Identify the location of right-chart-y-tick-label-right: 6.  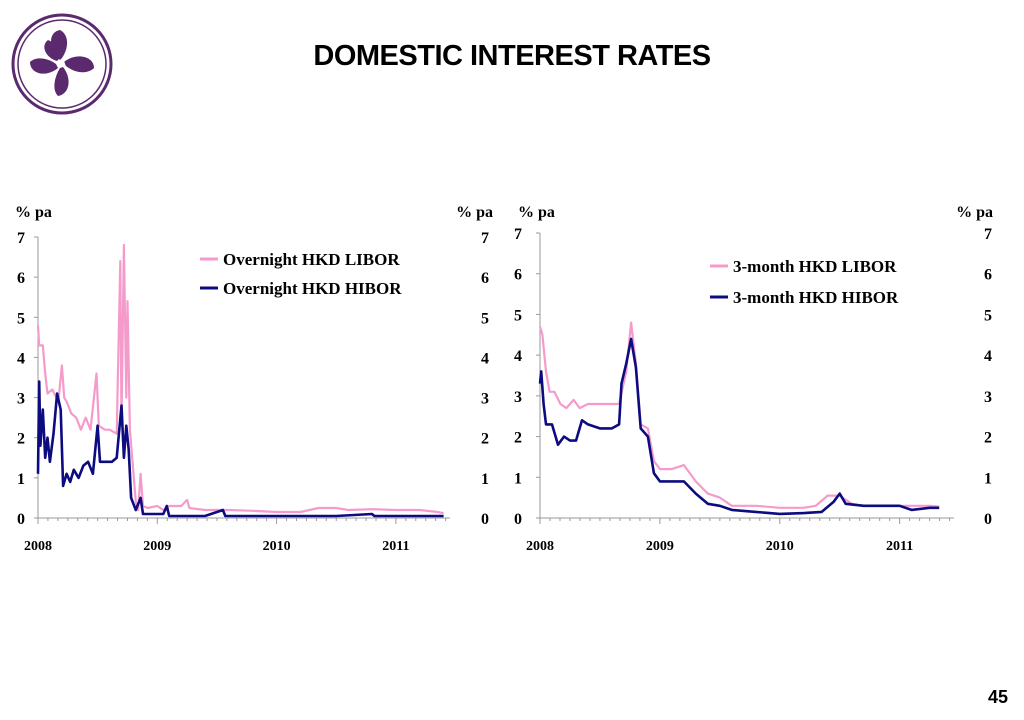
(988, 275).